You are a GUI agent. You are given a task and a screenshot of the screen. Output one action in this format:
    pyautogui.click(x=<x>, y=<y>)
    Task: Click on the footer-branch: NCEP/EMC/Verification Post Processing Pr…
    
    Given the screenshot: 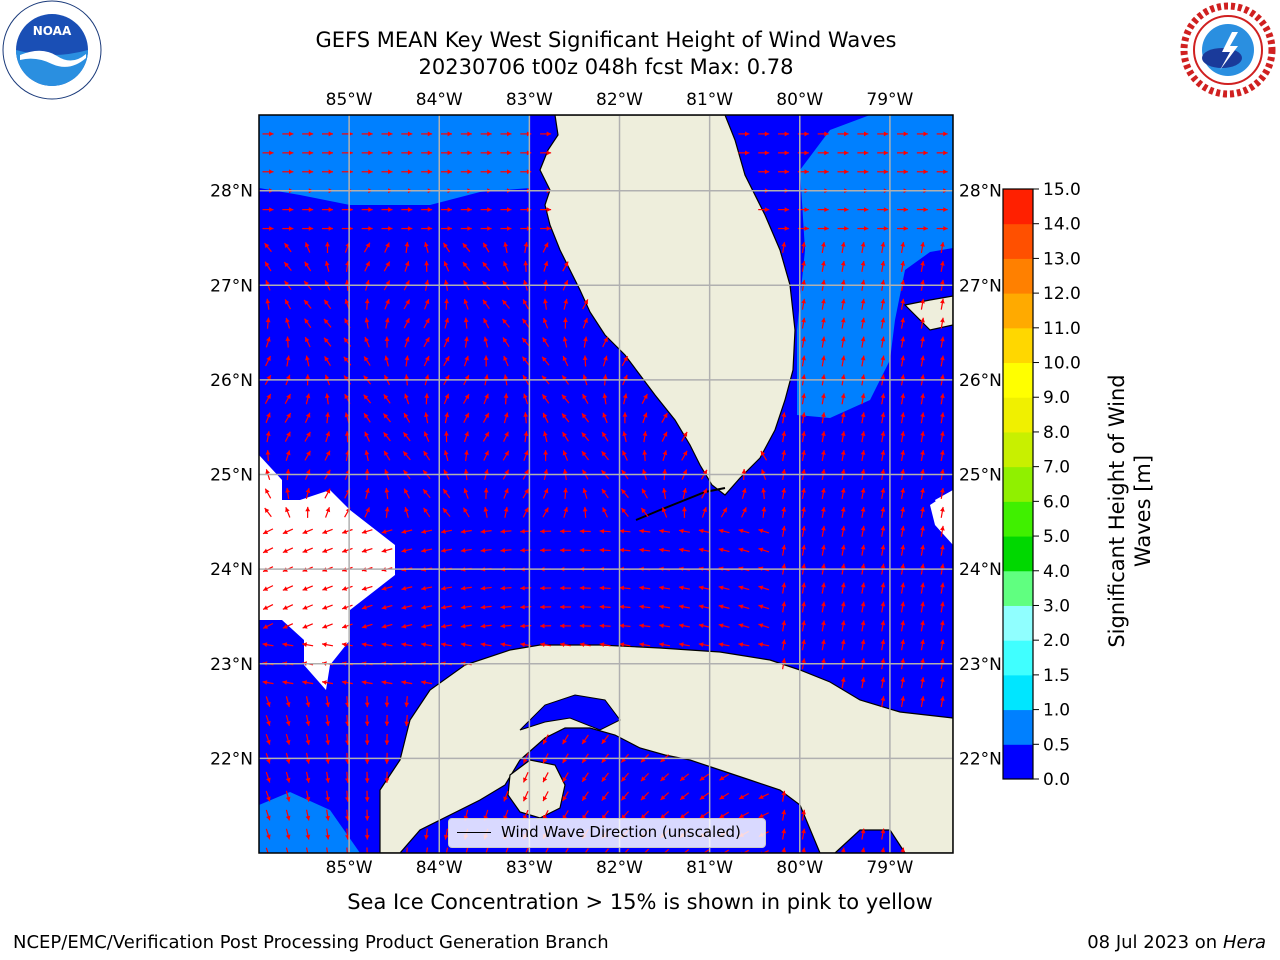 What is the action you would take?
    pyautogui.click(x=311, y=942)
    